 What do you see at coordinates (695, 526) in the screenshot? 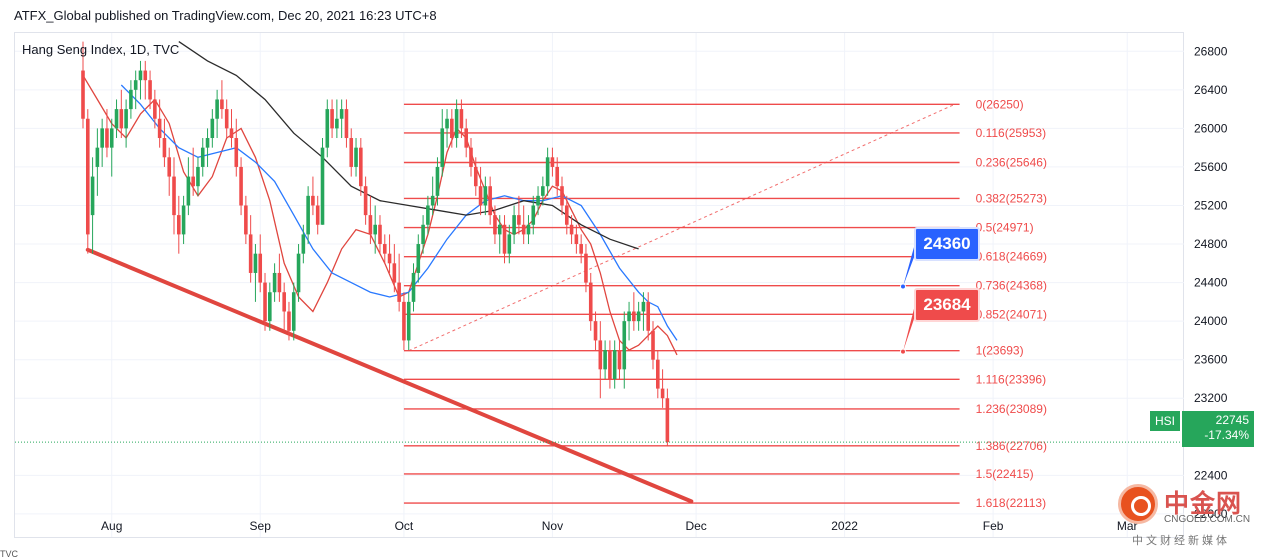
I see `x-tick-label: Dec` at bounding box center [695, 526].